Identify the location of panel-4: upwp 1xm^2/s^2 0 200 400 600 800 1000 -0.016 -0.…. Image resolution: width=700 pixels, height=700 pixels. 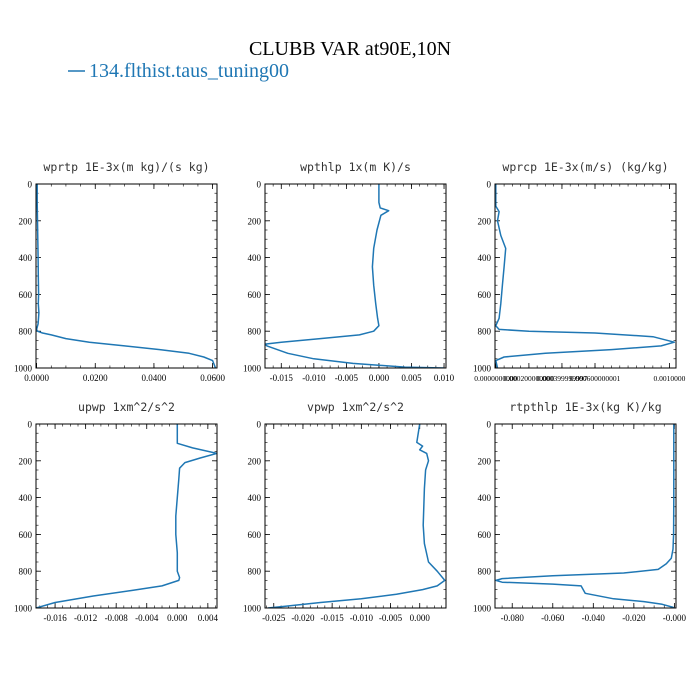
(116, 511).